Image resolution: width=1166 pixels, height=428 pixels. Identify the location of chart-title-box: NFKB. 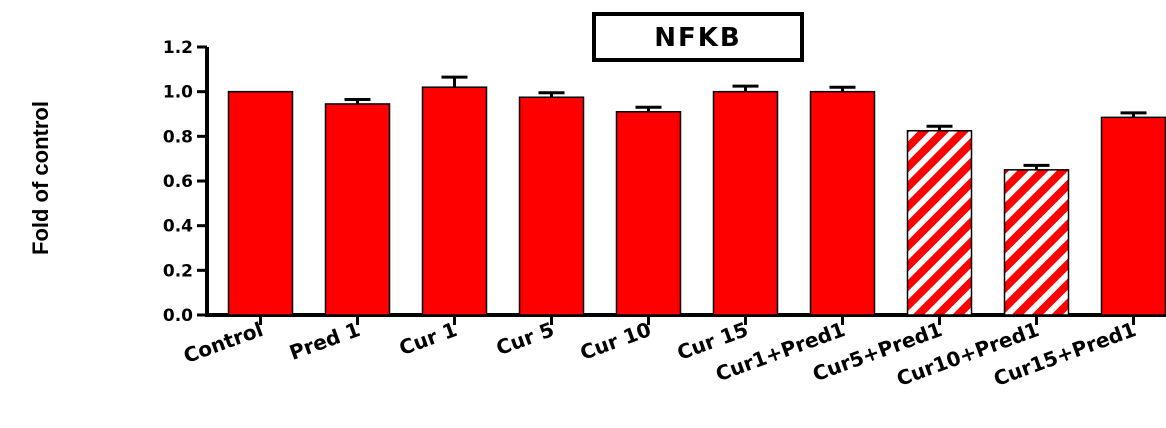
(698, 37).